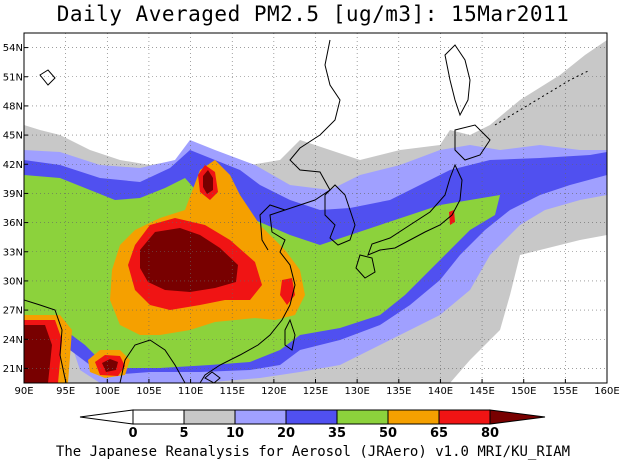 The image size is (626, 466). Describe the element at coordinates (517, 417) in the screenshot. I see `colorbar-max-triangle` at that location.